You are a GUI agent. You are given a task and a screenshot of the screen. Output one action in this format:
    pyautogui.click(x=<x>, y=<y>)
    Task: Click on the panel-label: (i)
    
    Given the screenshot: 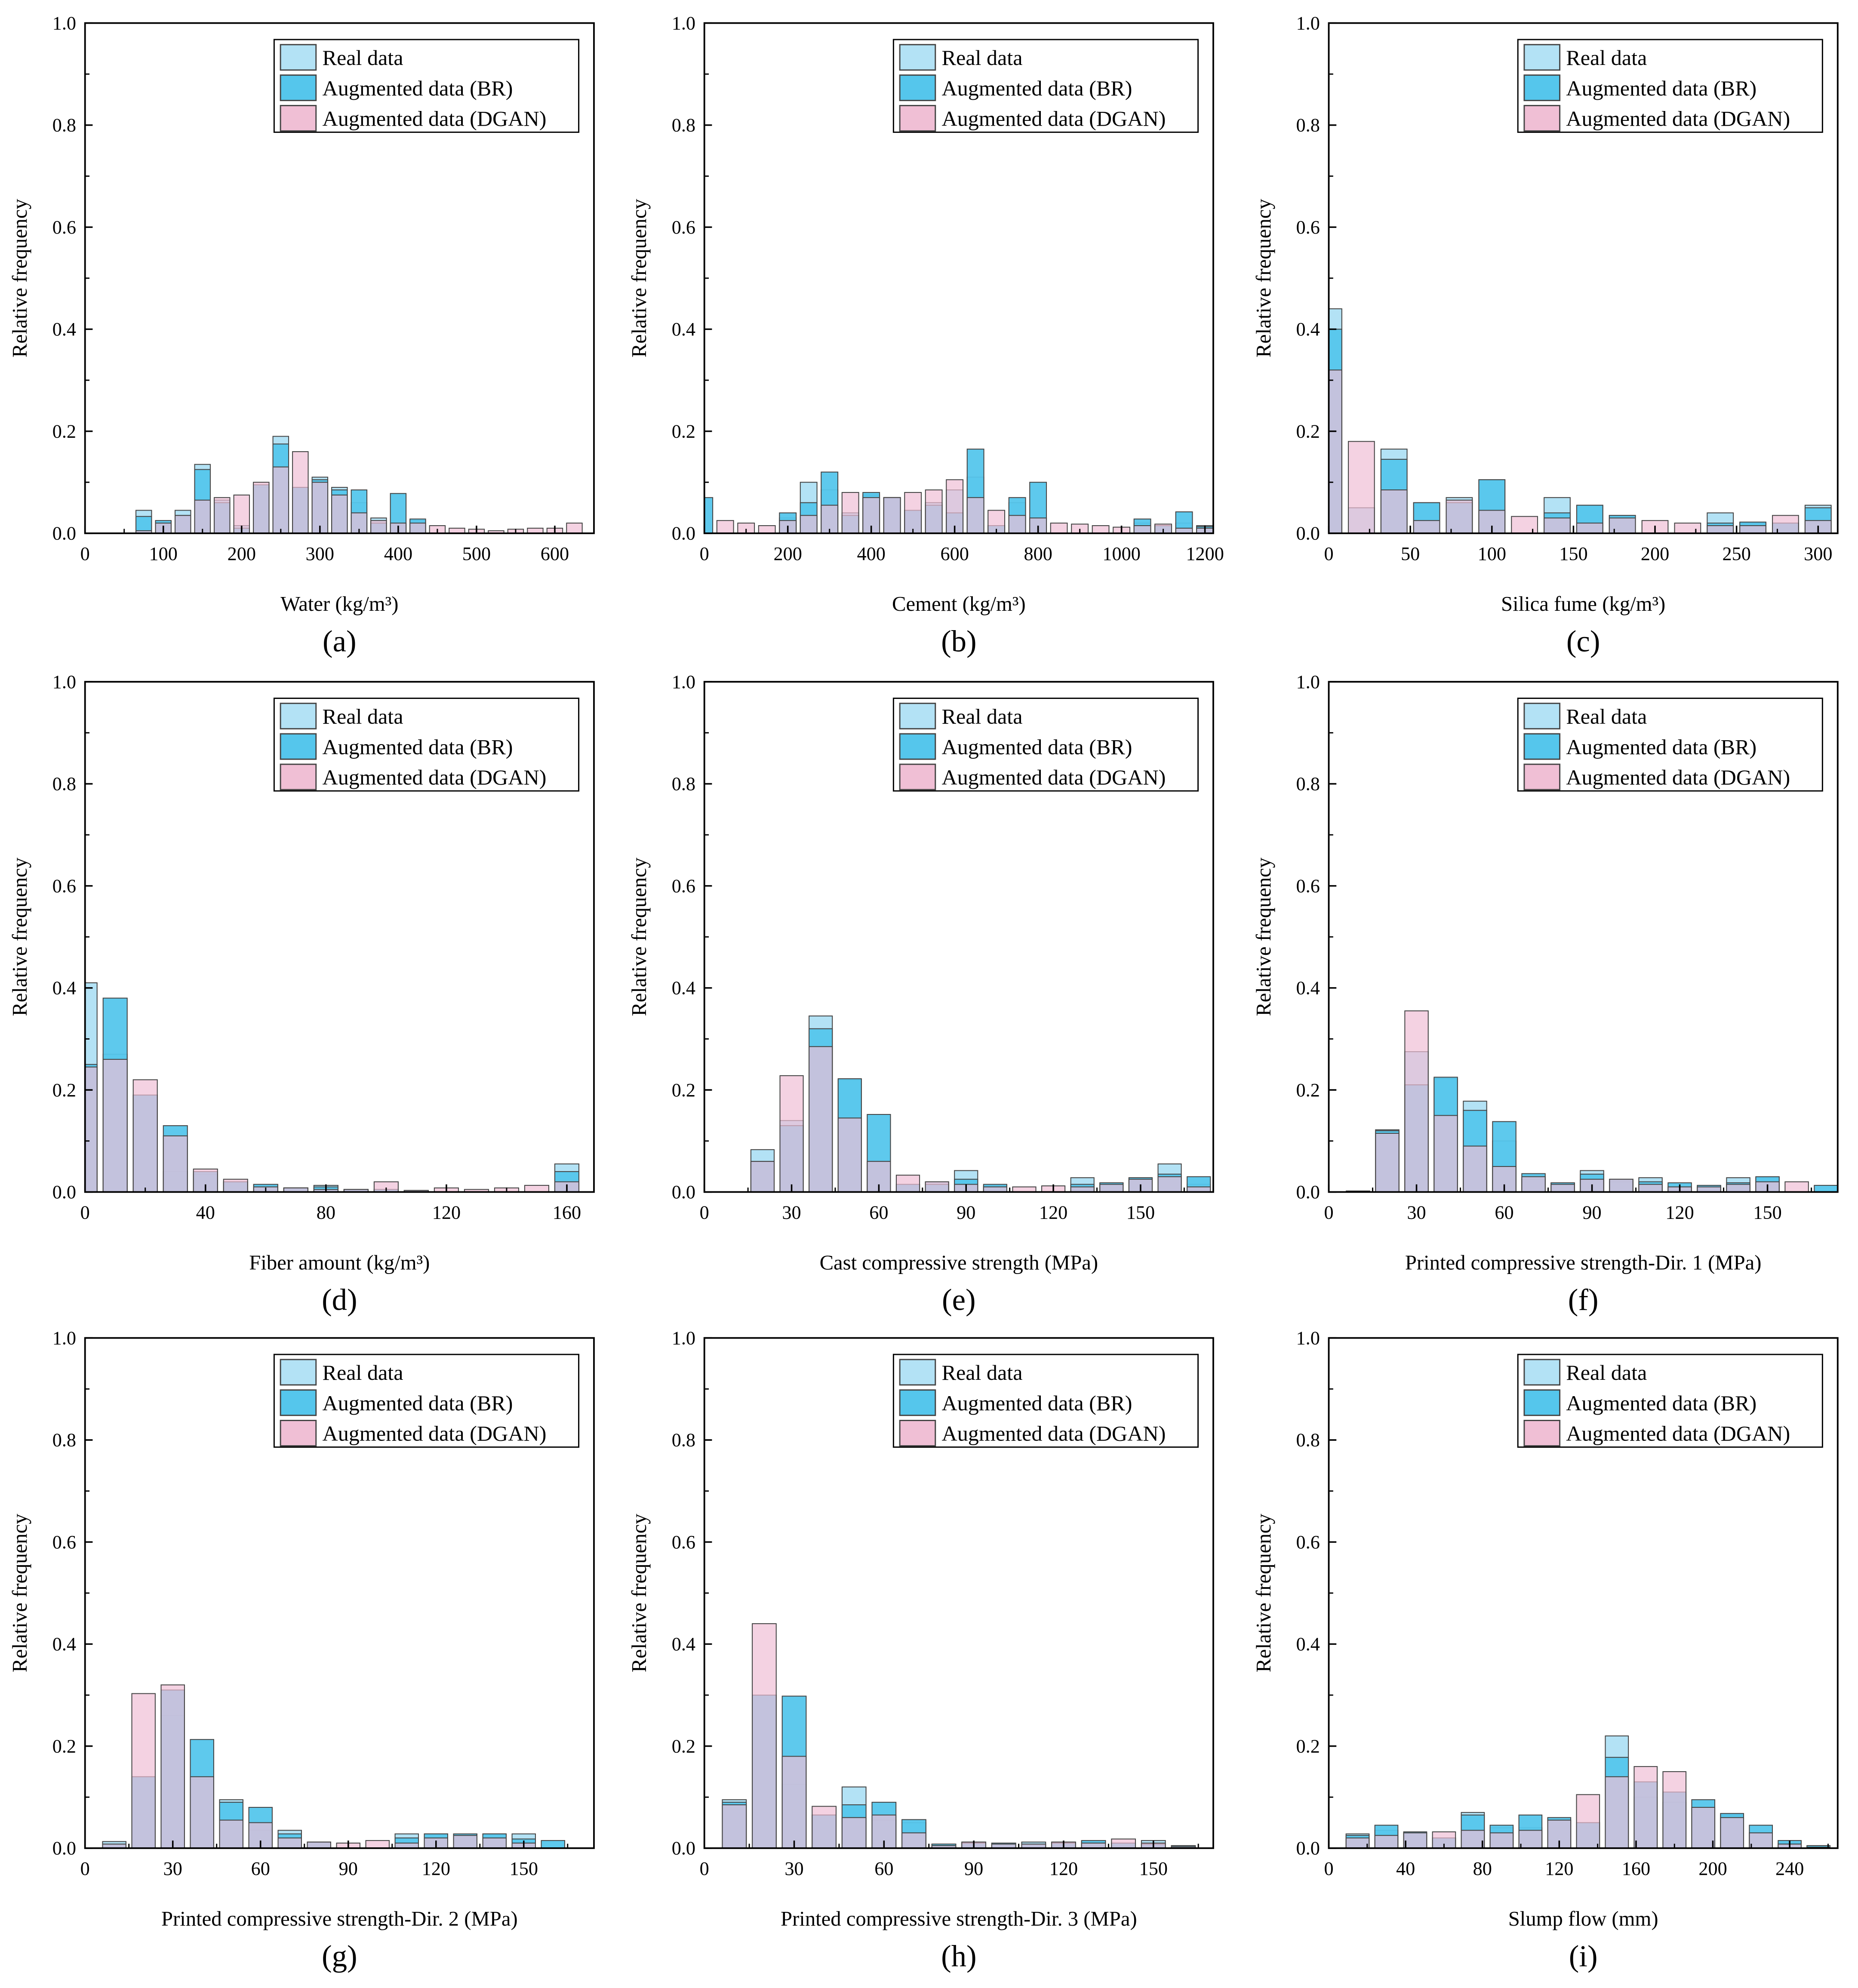 What is the action you would take?
    pyautogui.click(x=1583, y=1956)
    